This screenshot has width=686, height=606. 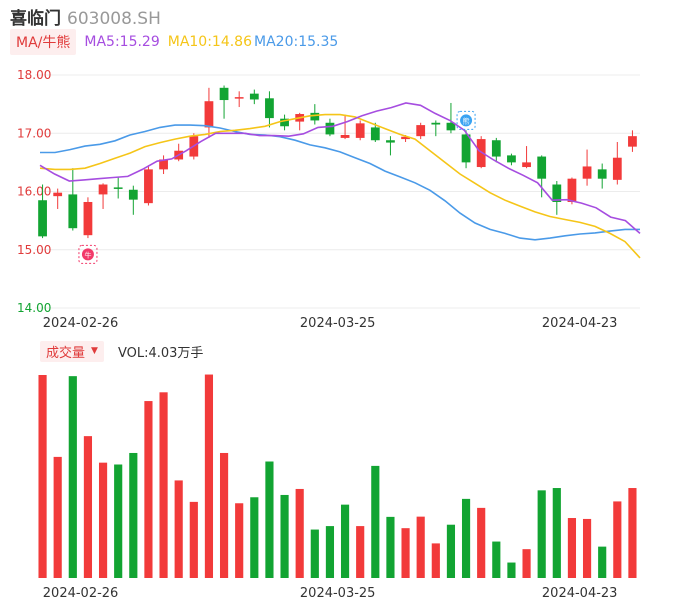 I want to click on date-tick-label: 2024-04-23, so click(x=580, y=323).